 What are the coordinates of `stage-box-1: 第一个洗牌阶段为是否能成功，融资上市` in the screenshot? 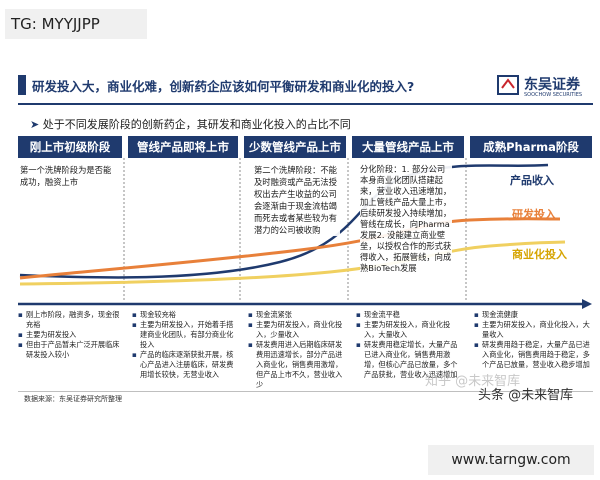 It's located at (68, 176).